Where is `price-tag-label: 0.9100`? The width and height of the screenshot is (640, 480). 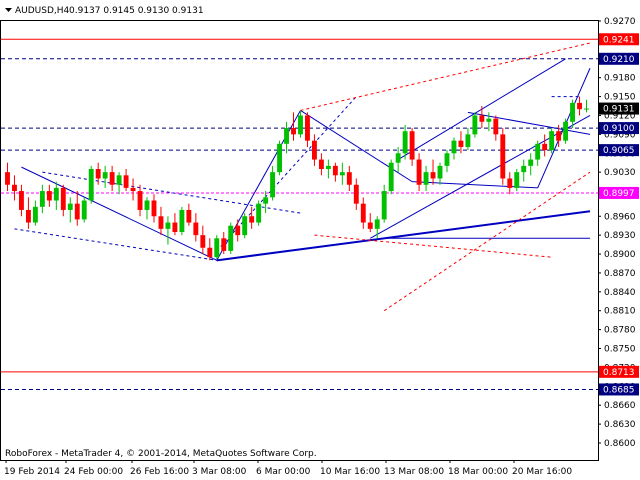 price-tag-label: 0.9100 is located at coordinates (619, 129).